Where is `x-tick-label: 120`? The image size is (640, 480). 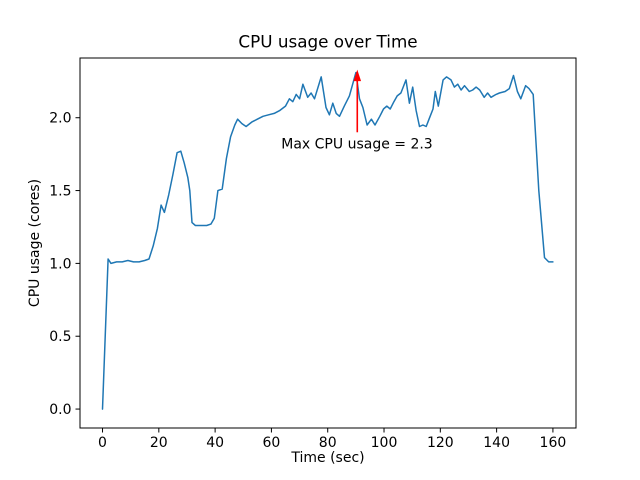
x-tick-label: 120 is located at coordinates (440, 443).